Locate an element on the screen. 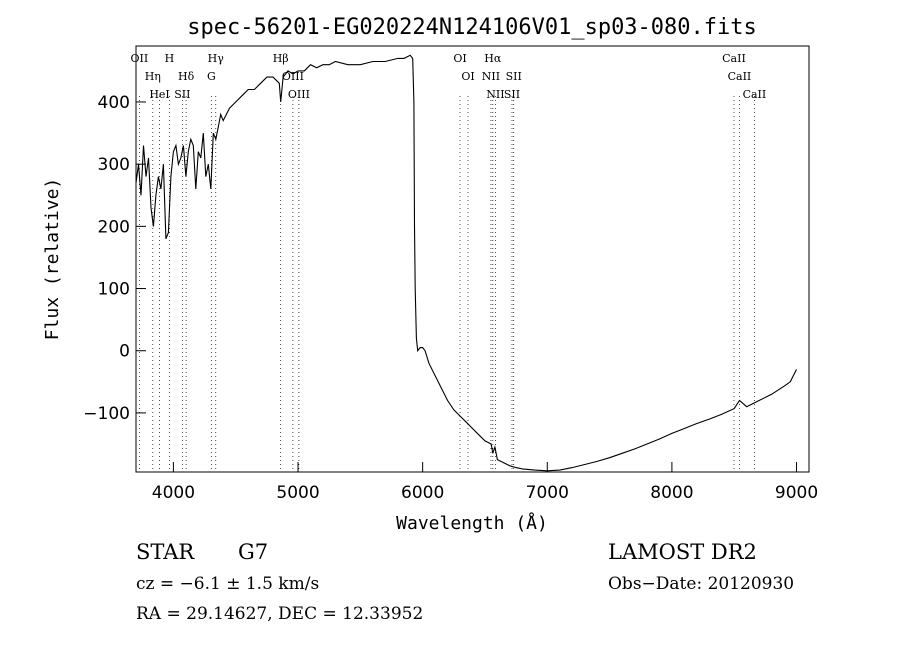 The height and width of the screenshot is (650, 900). line-marker-label: Hδ is located at coordinates (186, 76).